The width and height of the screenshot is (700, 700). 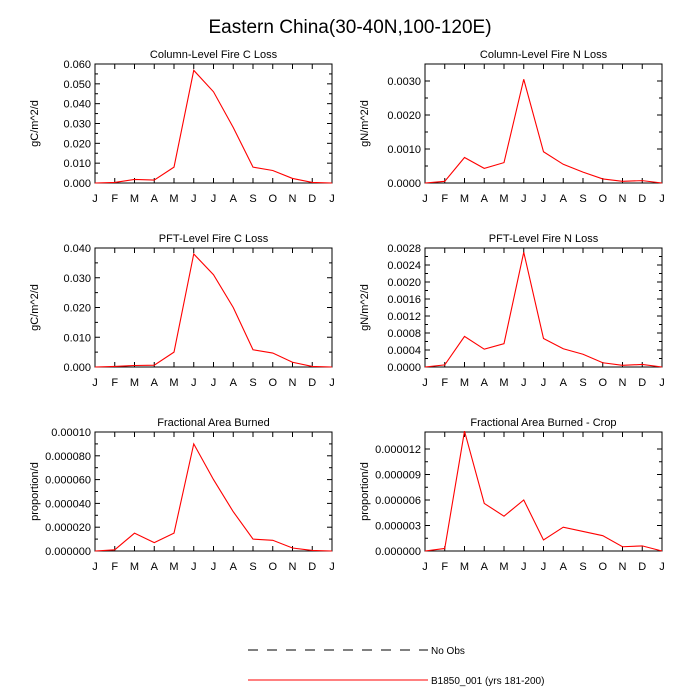 What do you see at coordinates (398, 501) in the screenshot?
I see `y-tick-label: 0.000006` at bounding box center [398, 501].